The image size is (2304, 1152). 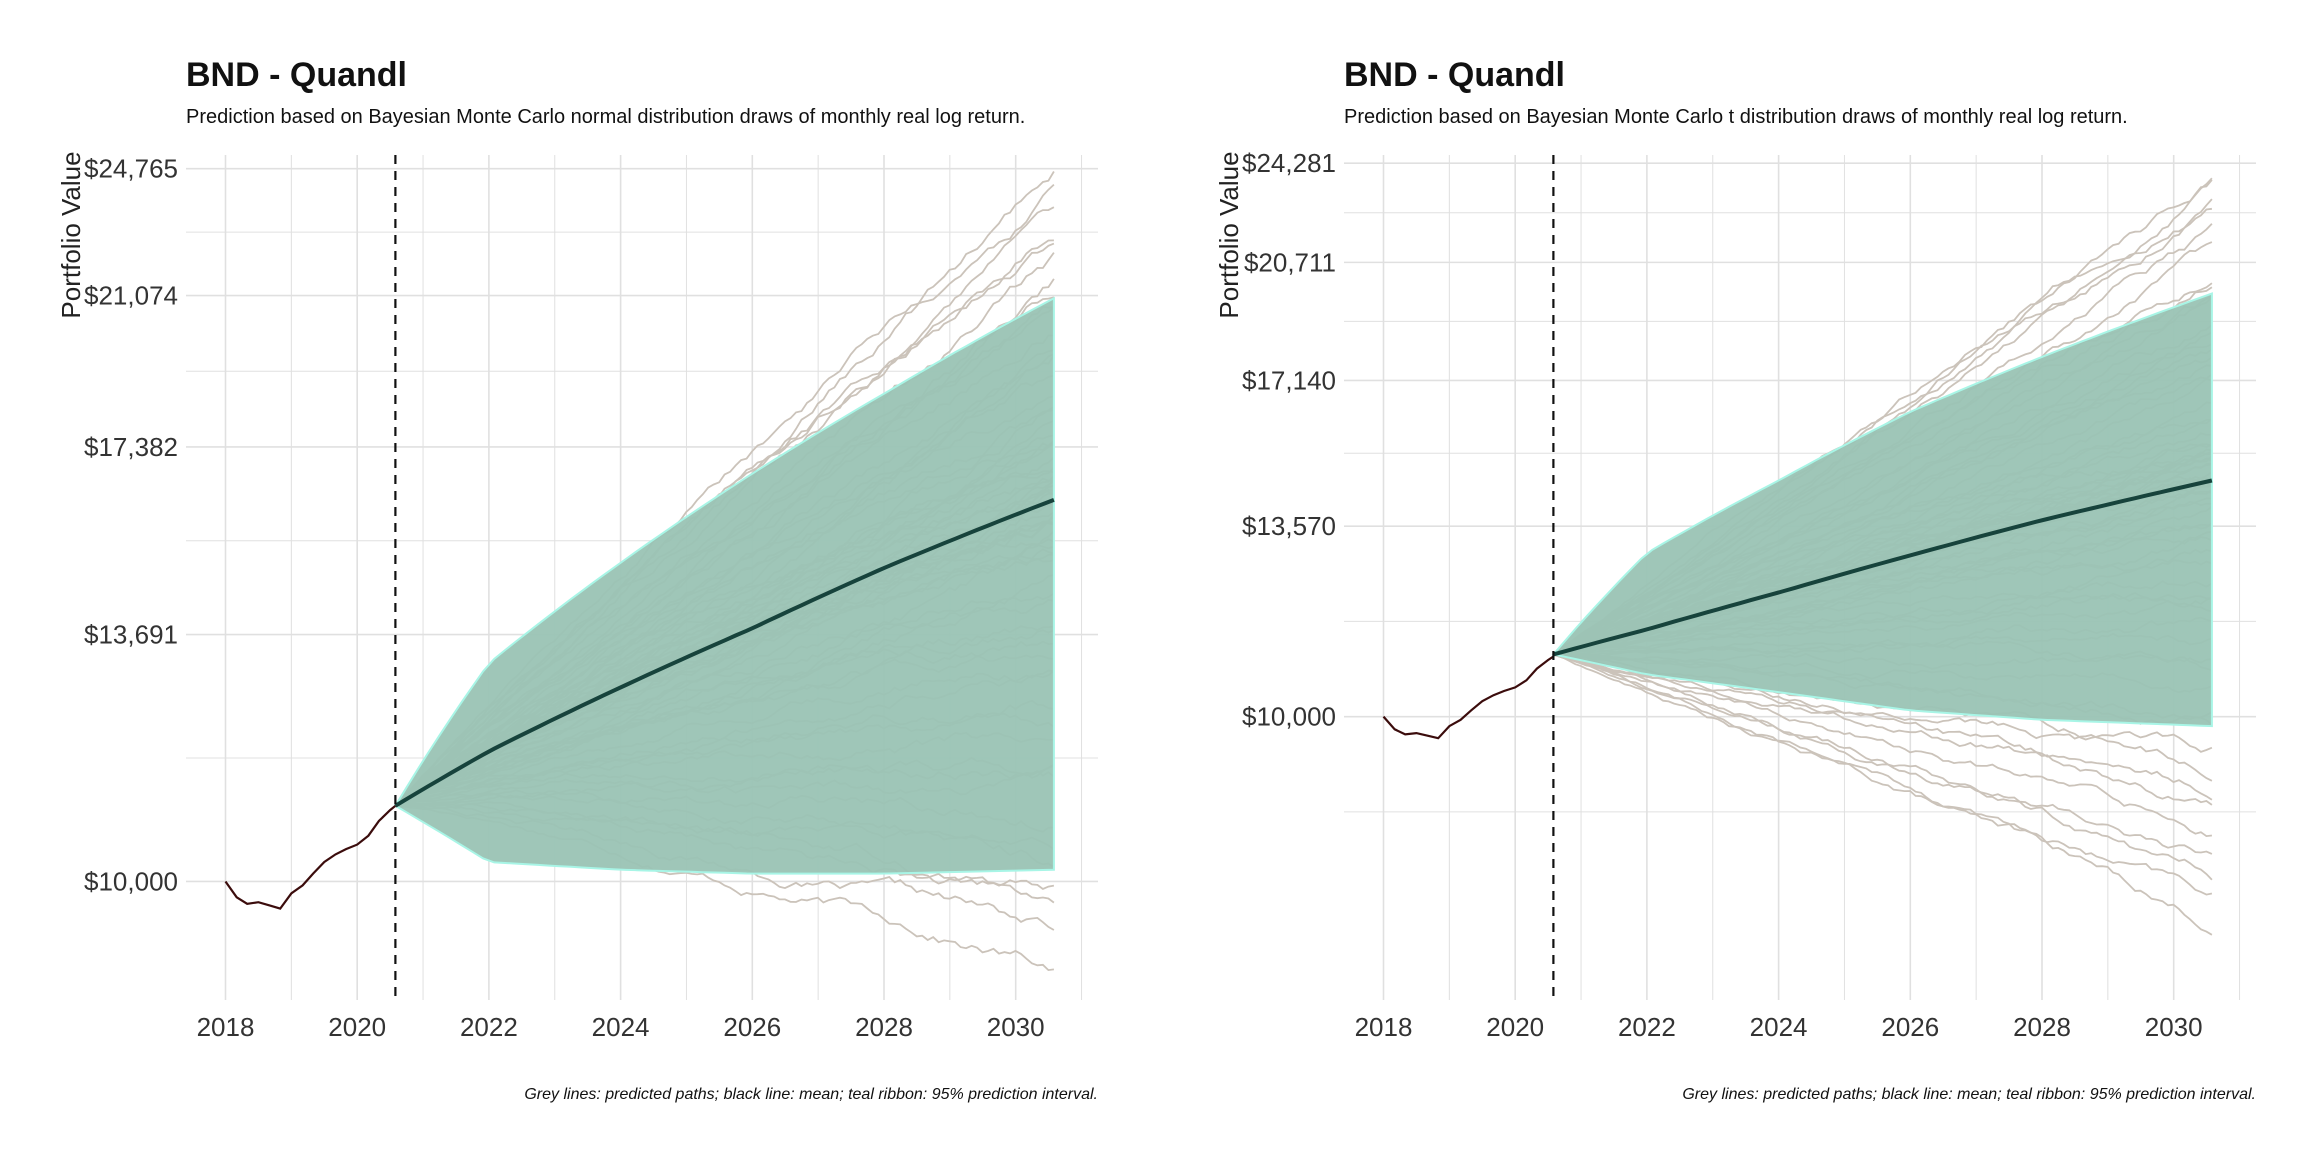 What do you see at coordinates (1289, 380) in the screenshot?
I see `y-tick-label: $17,140` at bounding box center [1289, 380].